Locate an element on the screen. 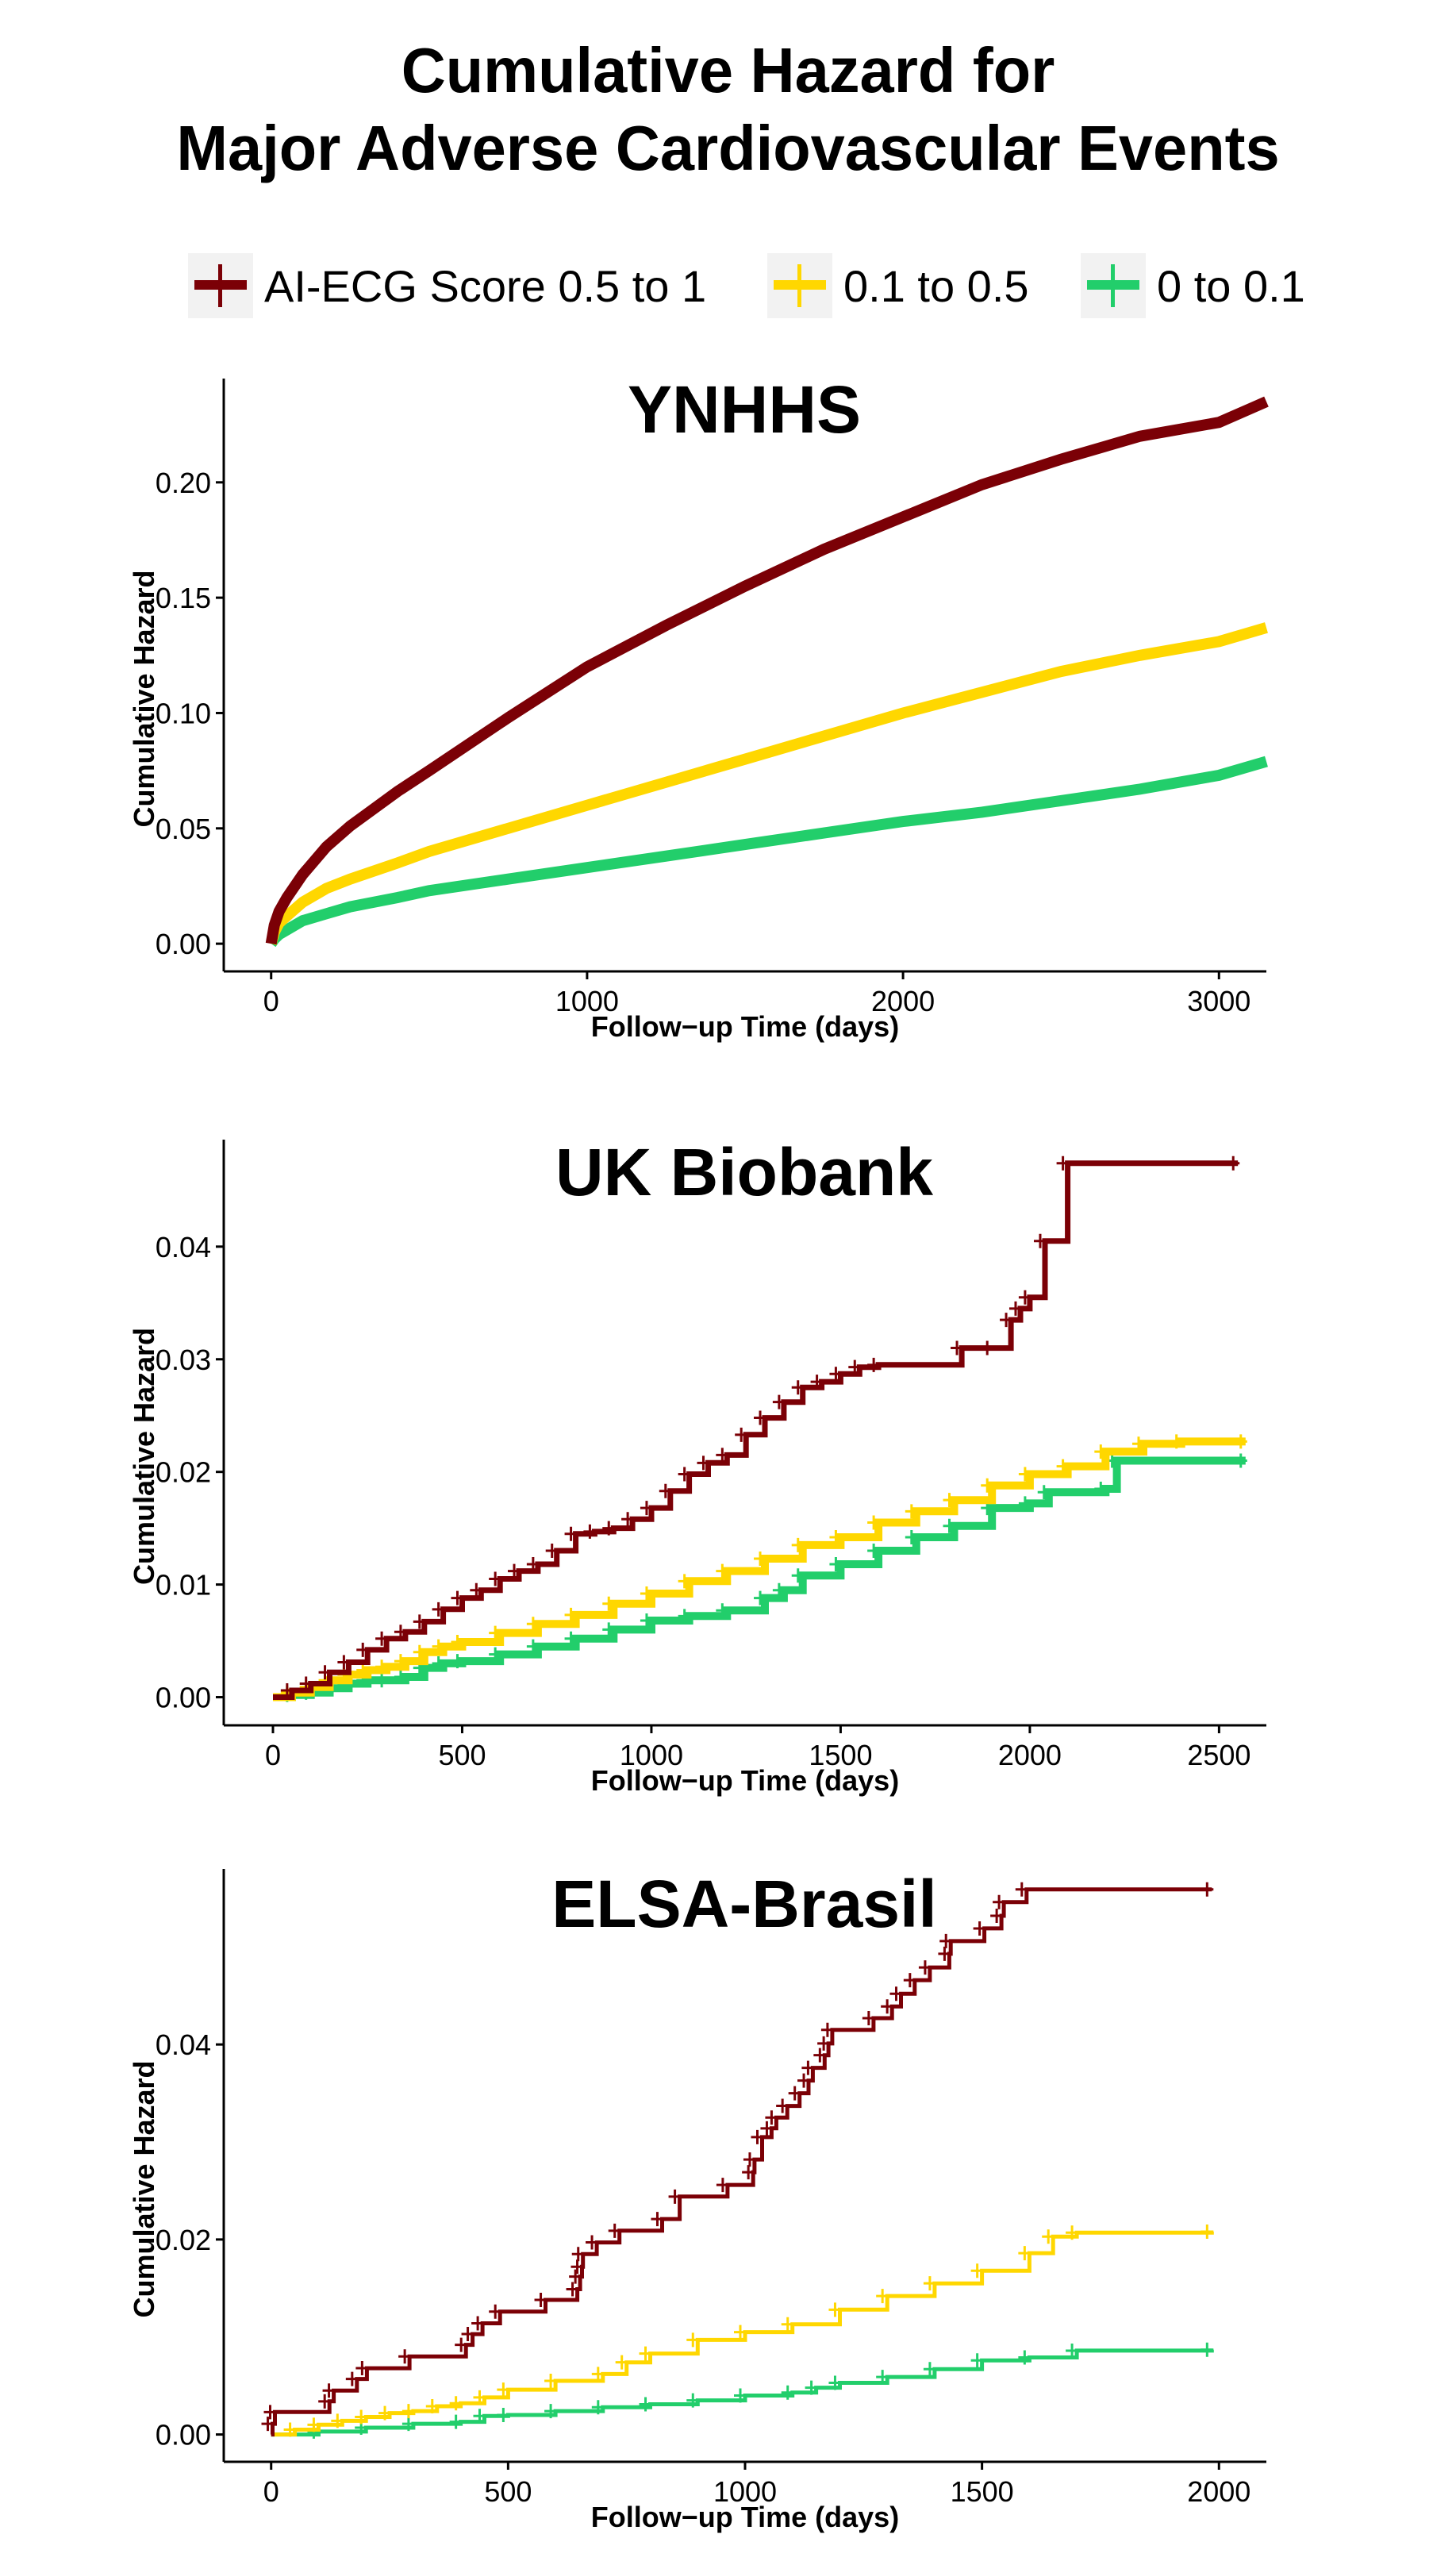 The image size is (1456, 2561). x-tick-label: 2500 is located at coordinates (1218, 1755).